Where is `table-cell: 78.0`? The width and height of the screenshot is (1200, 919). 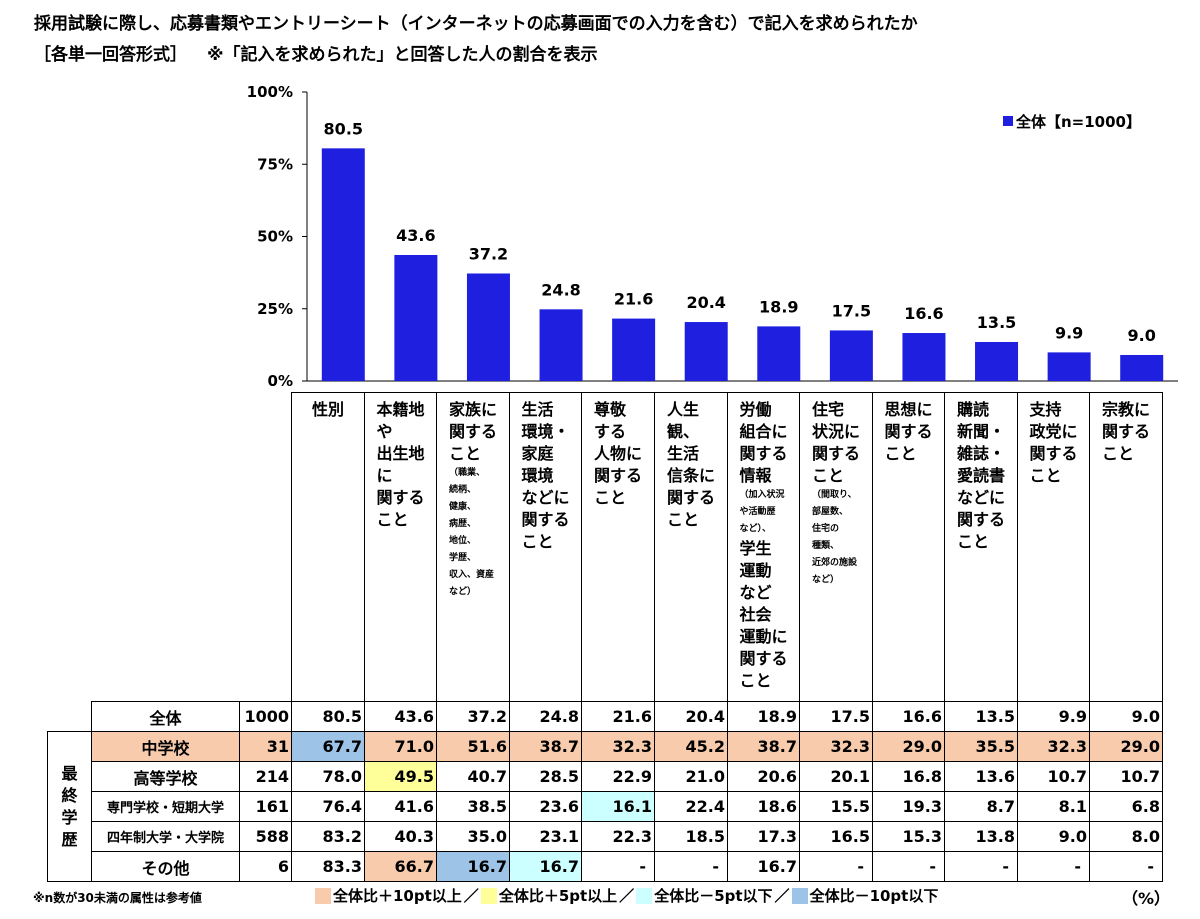 table-cell: 78.0 is located at coordinates (328, 776).